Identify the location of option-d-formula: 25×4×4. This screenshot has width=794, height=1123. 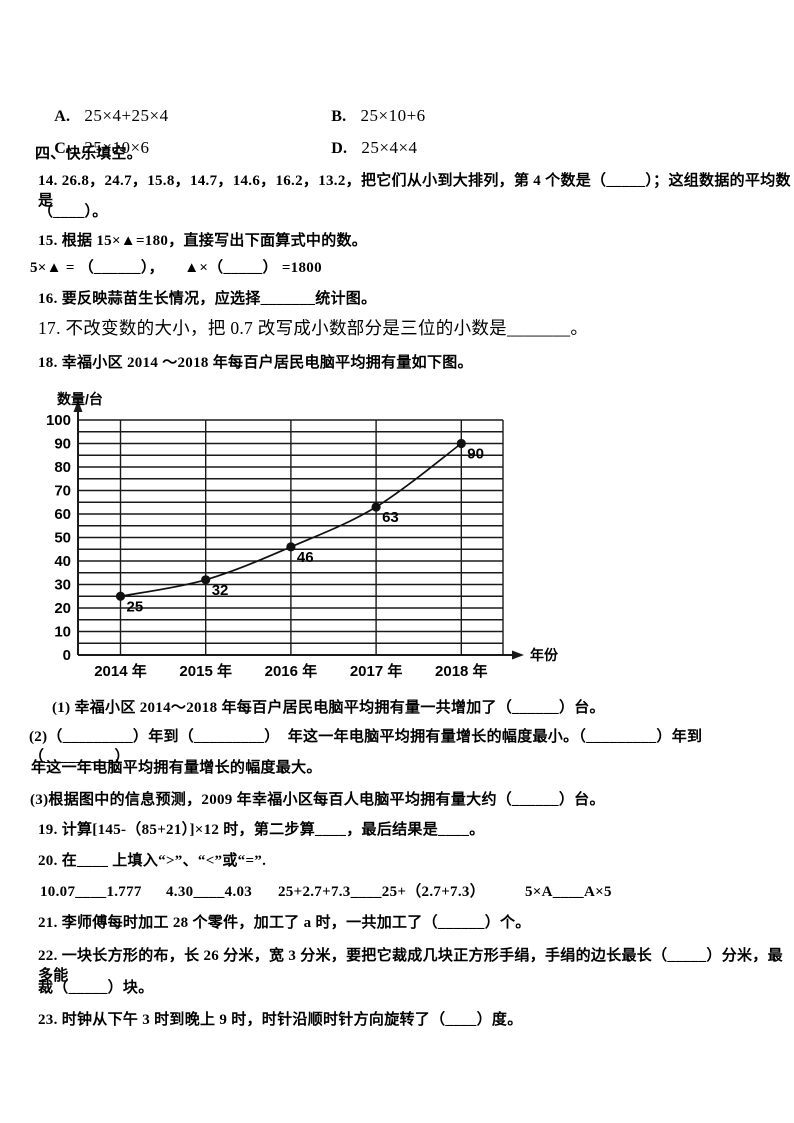
(389, 147).